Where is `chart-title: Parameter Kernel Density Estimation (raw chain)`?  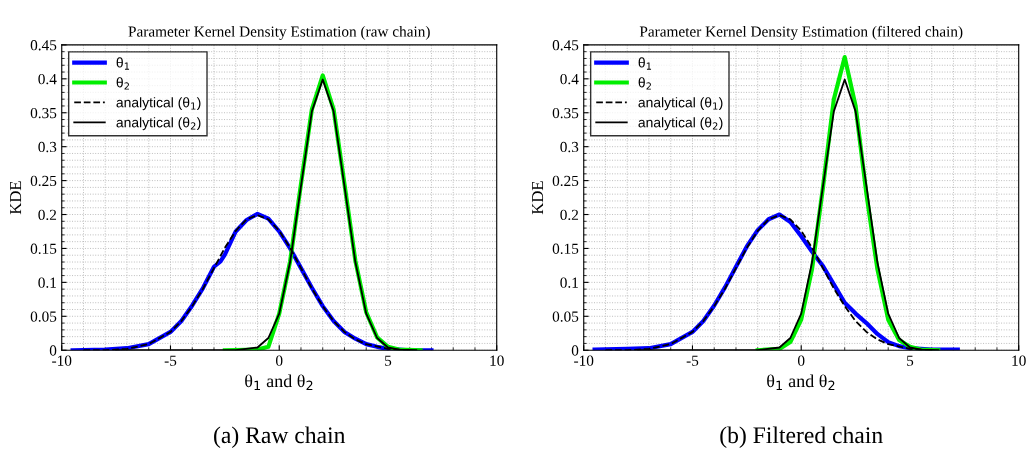
chart-title: Parameter Kernel Density Estimation (raw chain) is located at coordinates (279, 32).